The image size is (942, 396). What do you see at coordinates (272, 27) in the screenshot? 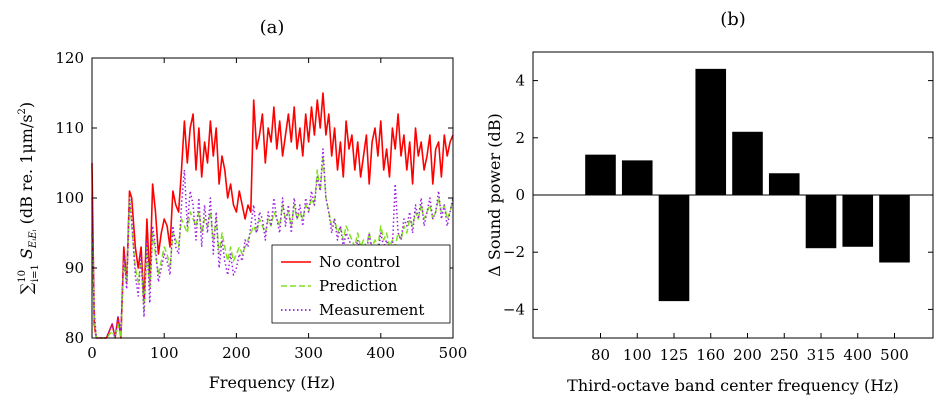
I see `chart-a-title: (a)` at bounding box center [272, 27].